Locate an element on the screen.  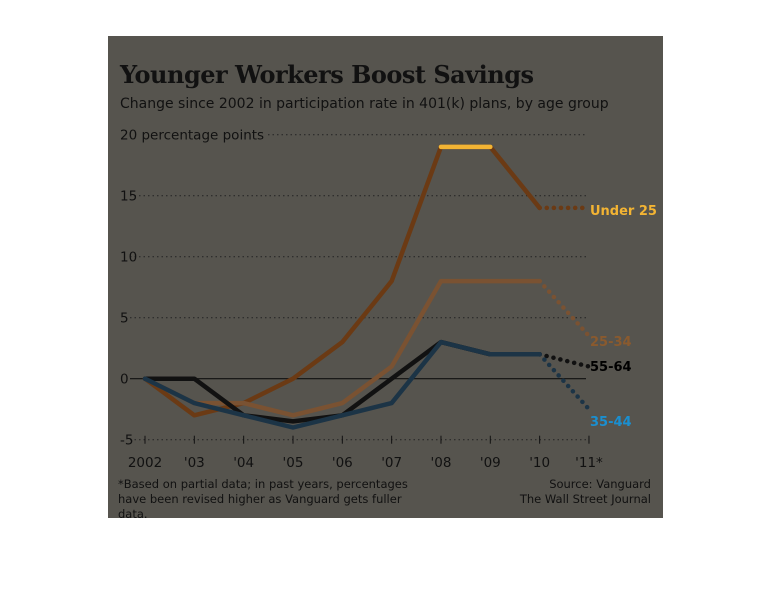
x-tick-label: '07 is located at coordinates (391, 463).